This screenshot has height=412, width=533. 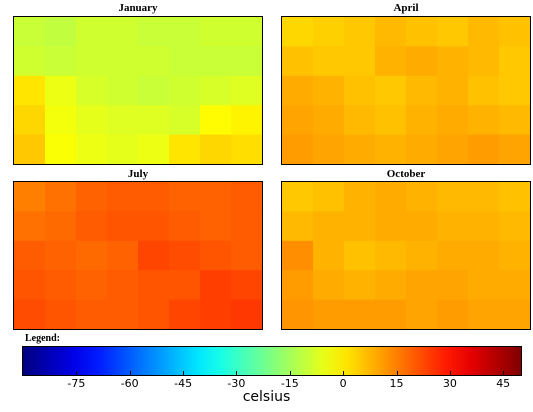 I want to click on panel-title-october: October, so click(x=406, y=174).